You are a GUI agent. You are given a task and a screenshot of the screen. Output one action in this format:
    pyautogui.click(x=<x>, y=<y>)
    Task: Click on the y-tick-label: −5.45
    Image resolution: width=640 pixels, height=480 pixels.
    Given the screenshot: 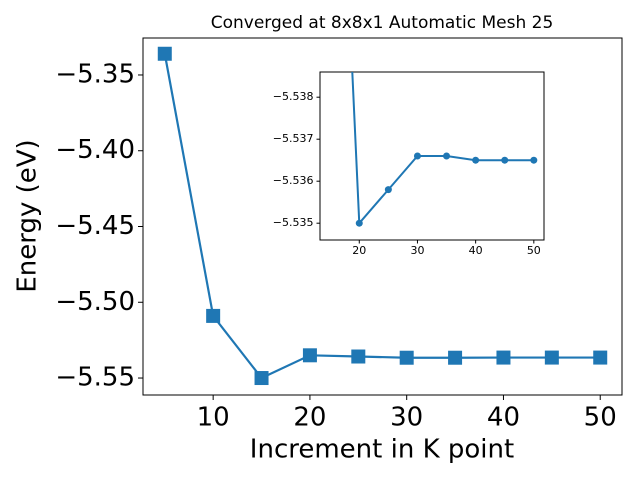 What is the action you would take?
    pyautogui.click(x=95, y=226)
    